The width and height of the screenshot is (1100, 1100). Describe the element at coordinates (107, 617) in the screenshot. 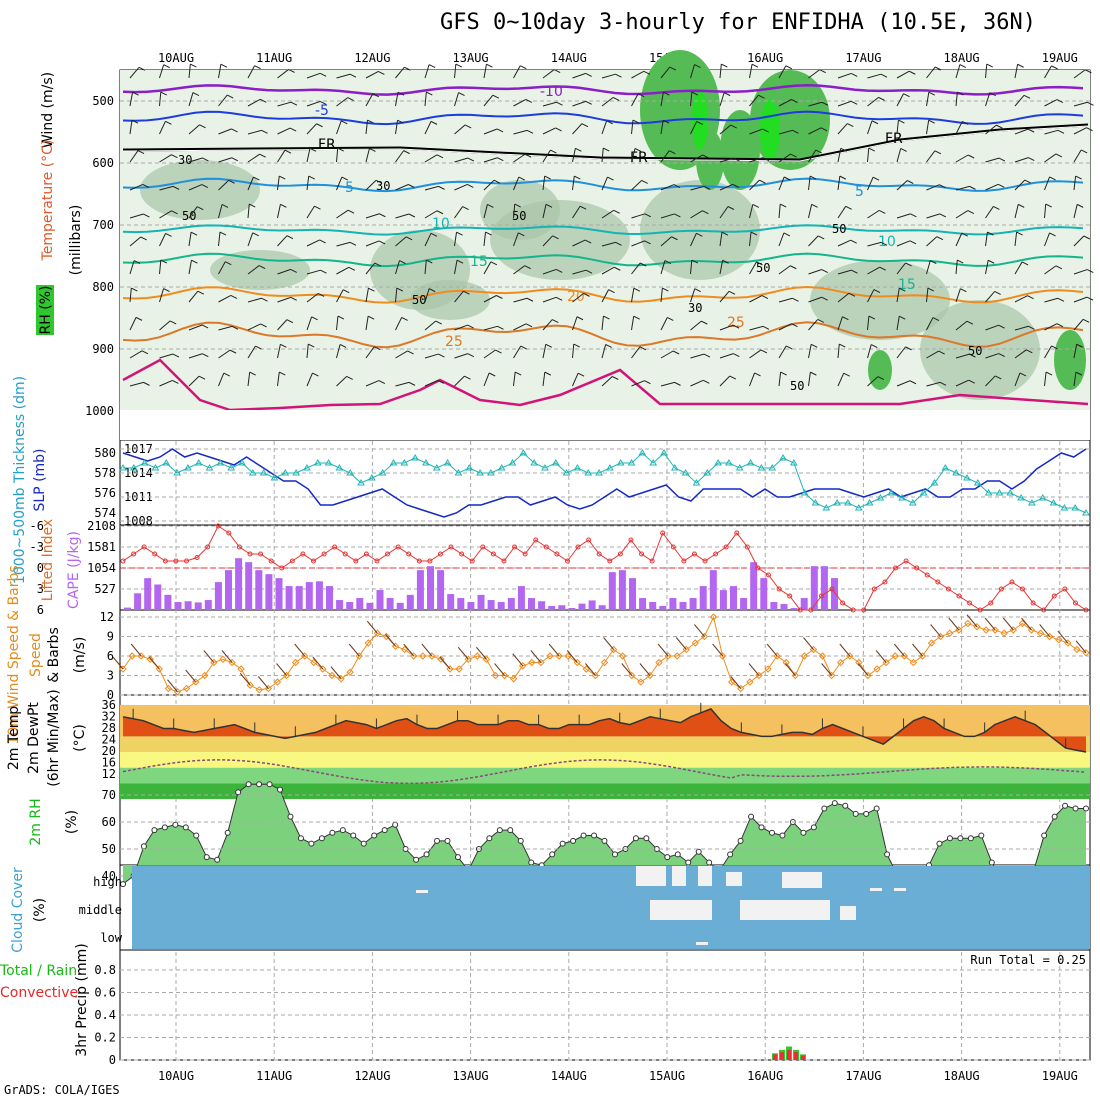

I see `wind-speed-tick: 12` at that location.